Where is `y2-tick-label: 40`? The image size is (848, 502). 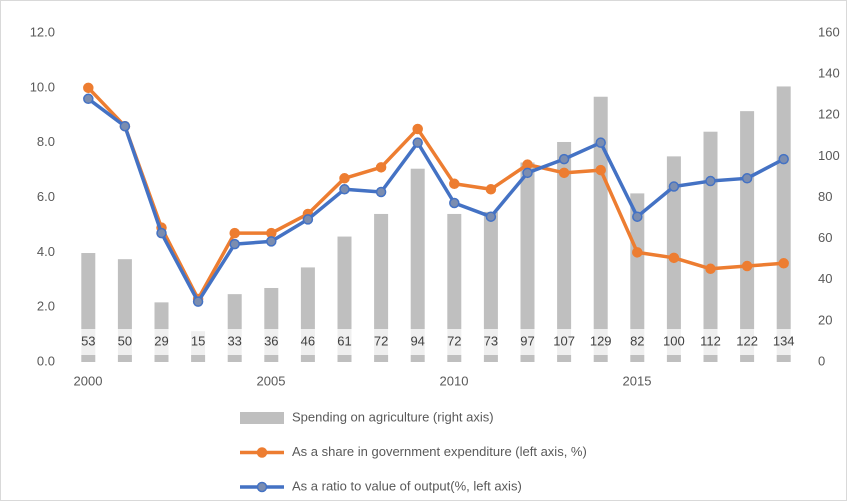 y2-tick-label: 40 is located at coordinates (825, 278).